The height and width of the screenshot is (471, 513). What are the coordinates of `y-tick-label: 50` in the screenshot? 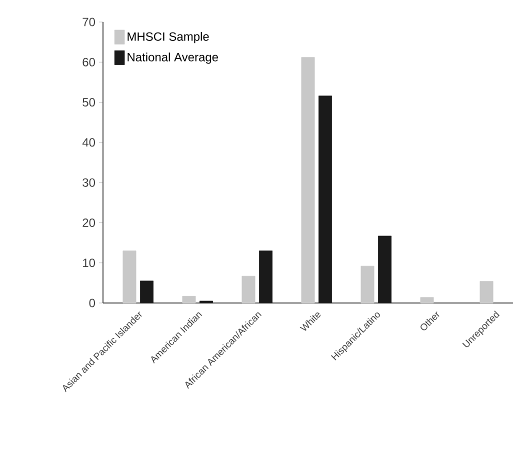 It's located at (89, 102).